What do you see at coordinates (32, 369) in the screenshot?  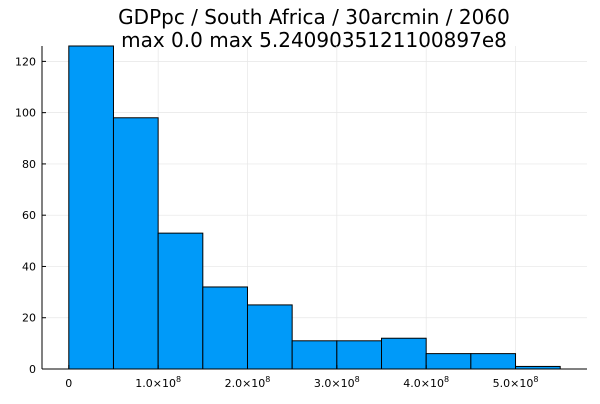 I see `y-tick-label: 0` at bounding box center [32, 369].